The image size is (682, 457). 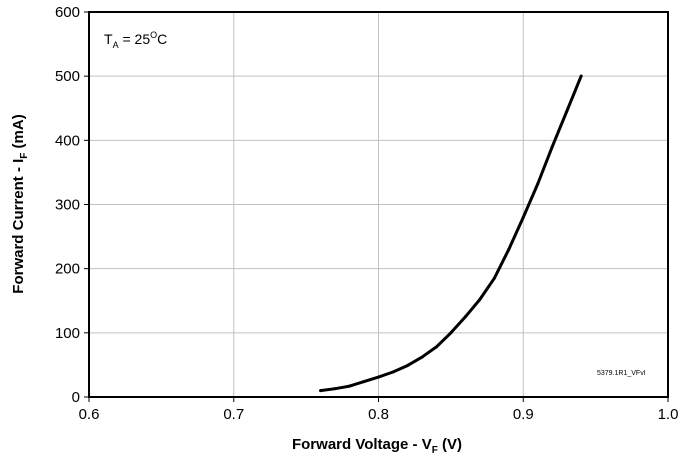 What do you see at coordinates (621, 373) in the screenshot?
I see `figure-code: 5379.1R1_VFvI` at bounding box center [621, 373].